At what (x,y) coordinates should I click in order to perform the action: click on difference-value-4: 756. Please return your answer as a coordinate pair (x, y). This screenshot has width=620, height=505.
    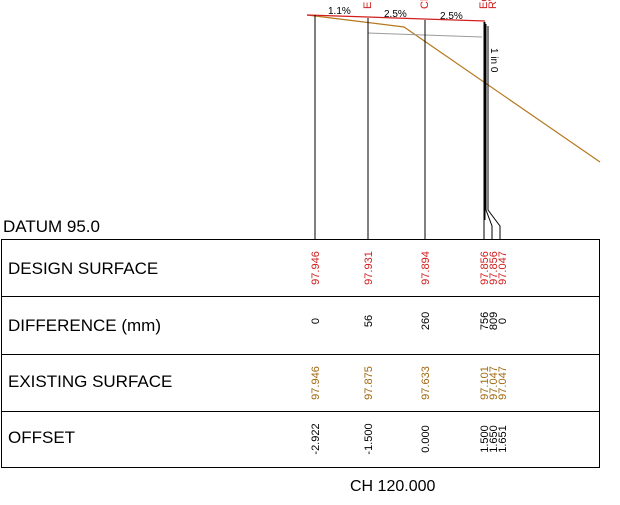
    Looking at the image, I should click on (485, 321).